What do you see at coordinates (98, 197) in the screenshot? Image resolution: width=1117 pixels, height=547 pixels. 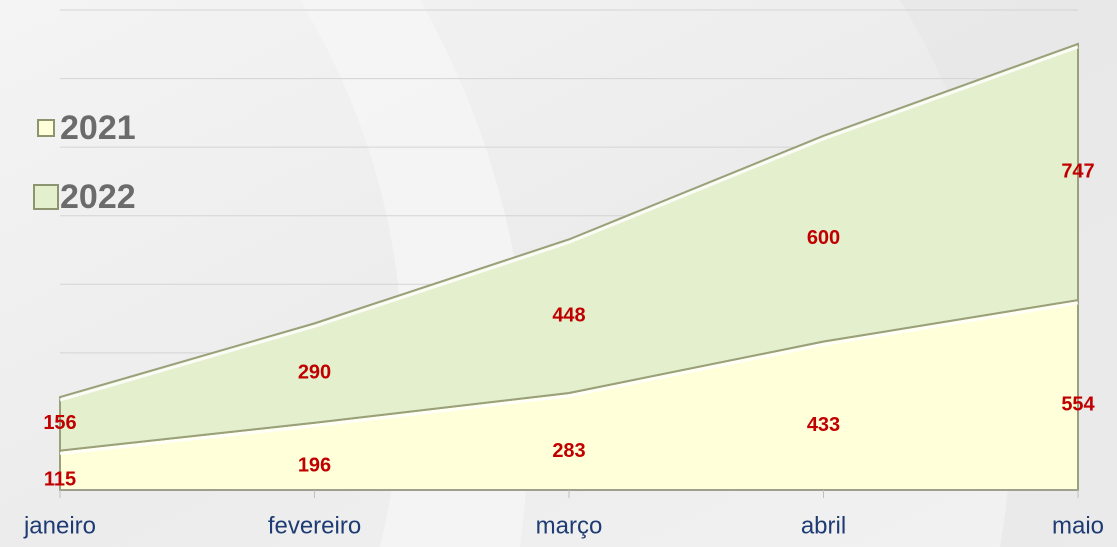 I see `legend-label: 2022` at bounding box center [98, 197].